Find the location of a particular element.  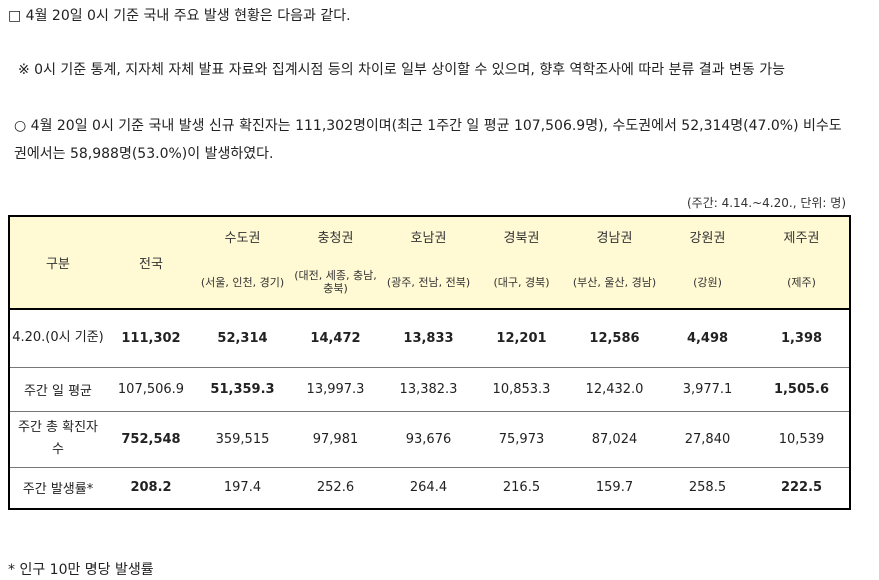

cell-value: 216.5 is located at coordinates (521, 487).